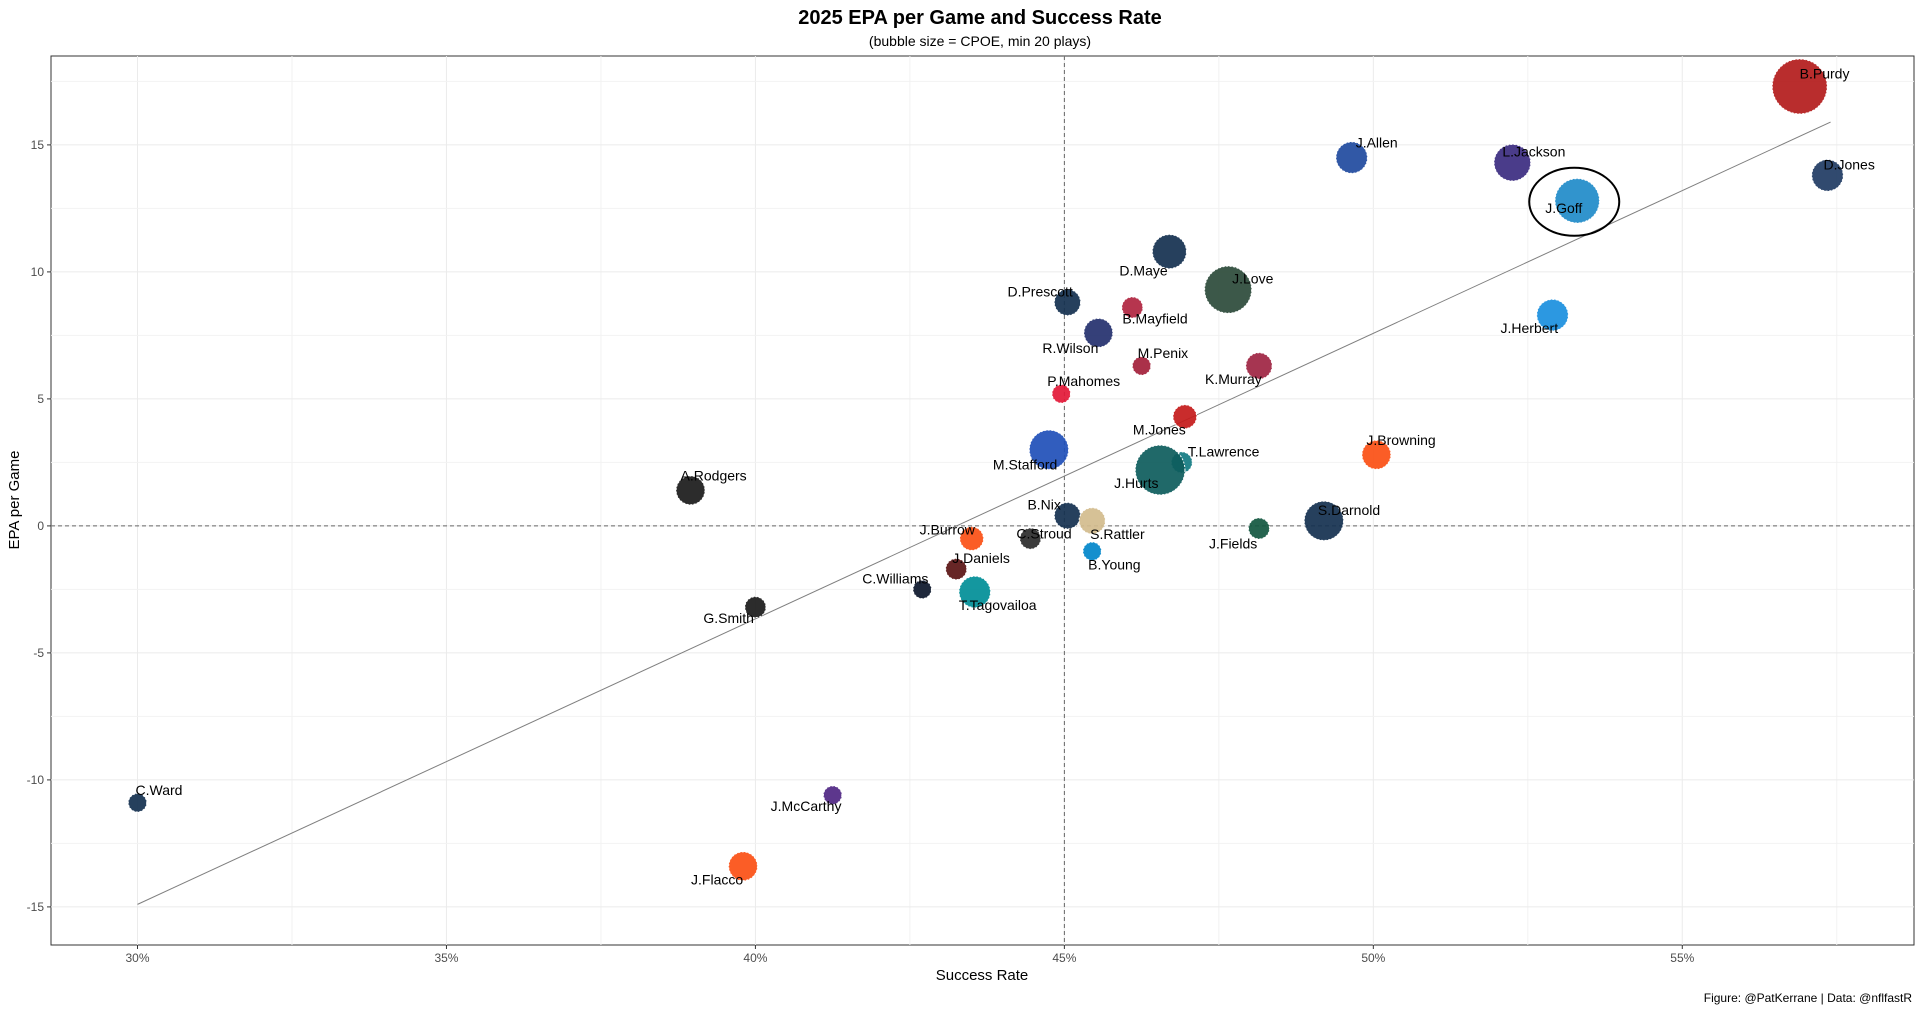 The image size is (1920, 1009). What do you see at coordinates (1070, 348) in the screenshot?
I see `point-label: R.Wilson` at bounding box center [1070, 348].